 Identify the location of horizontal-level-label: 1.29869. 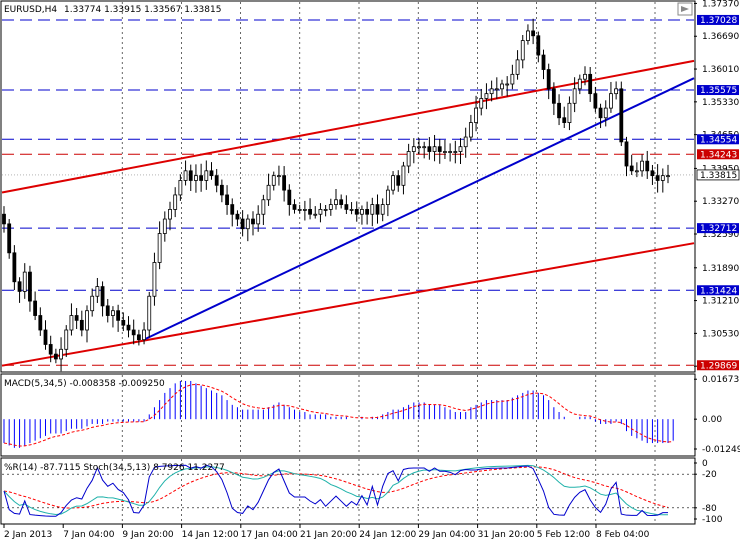
(718, 366).